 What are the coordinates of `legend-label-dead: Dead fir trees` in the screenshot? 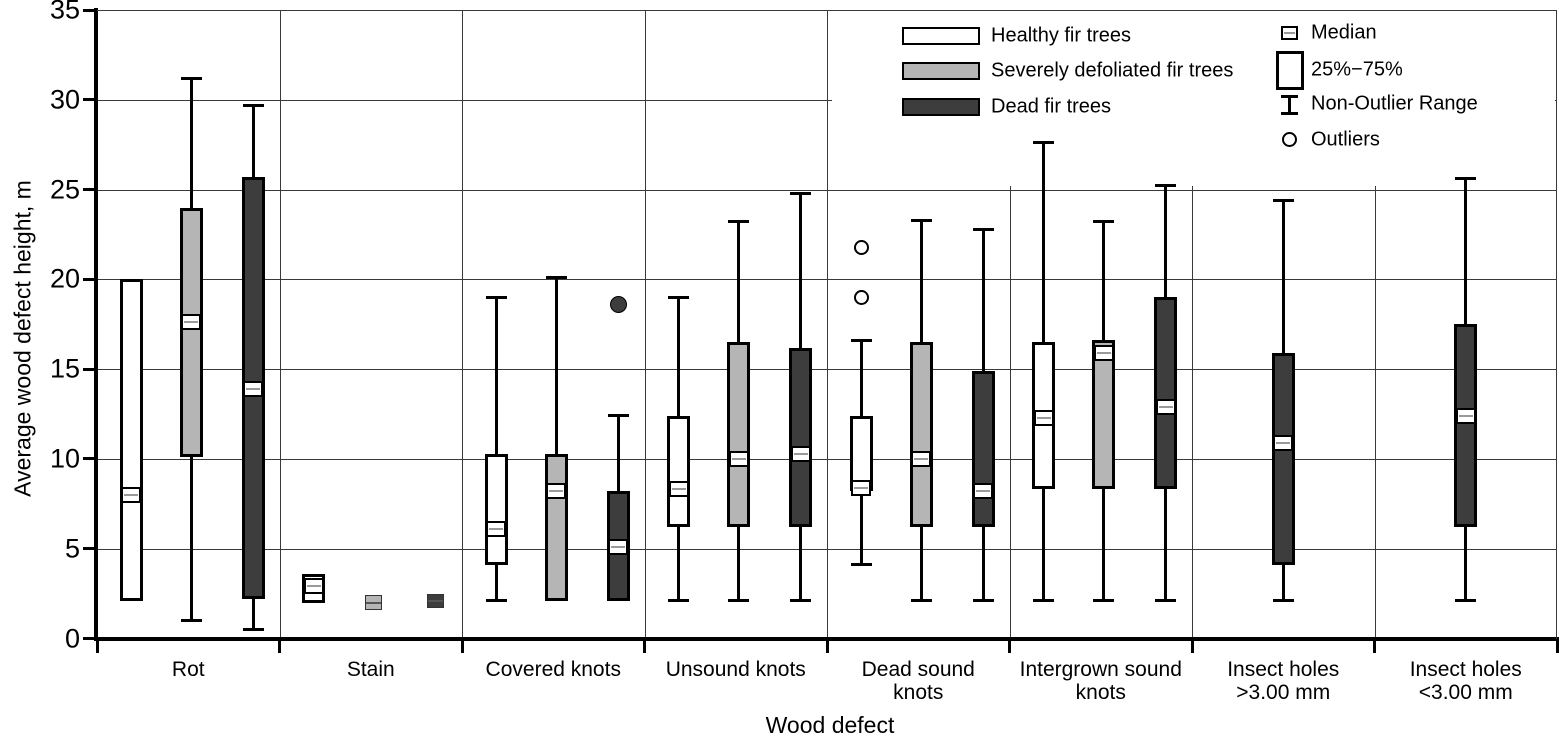 It's located at (1051, 106).